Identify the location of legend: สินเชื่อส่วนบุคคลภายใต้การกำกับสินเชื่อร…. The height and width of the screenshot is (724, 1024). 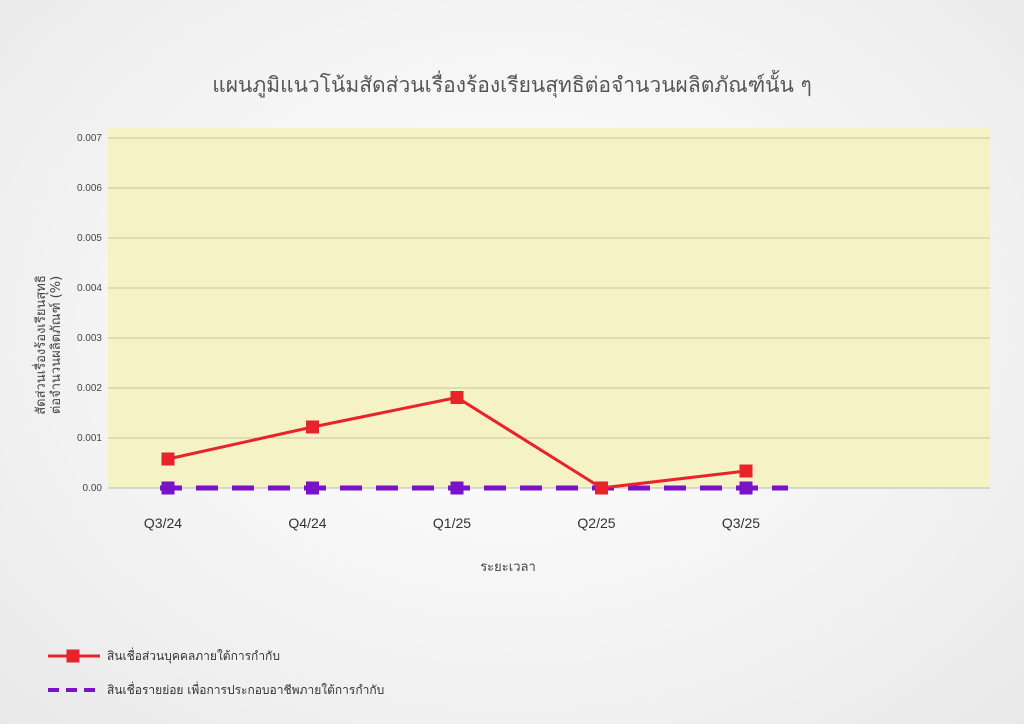
(216, 672).